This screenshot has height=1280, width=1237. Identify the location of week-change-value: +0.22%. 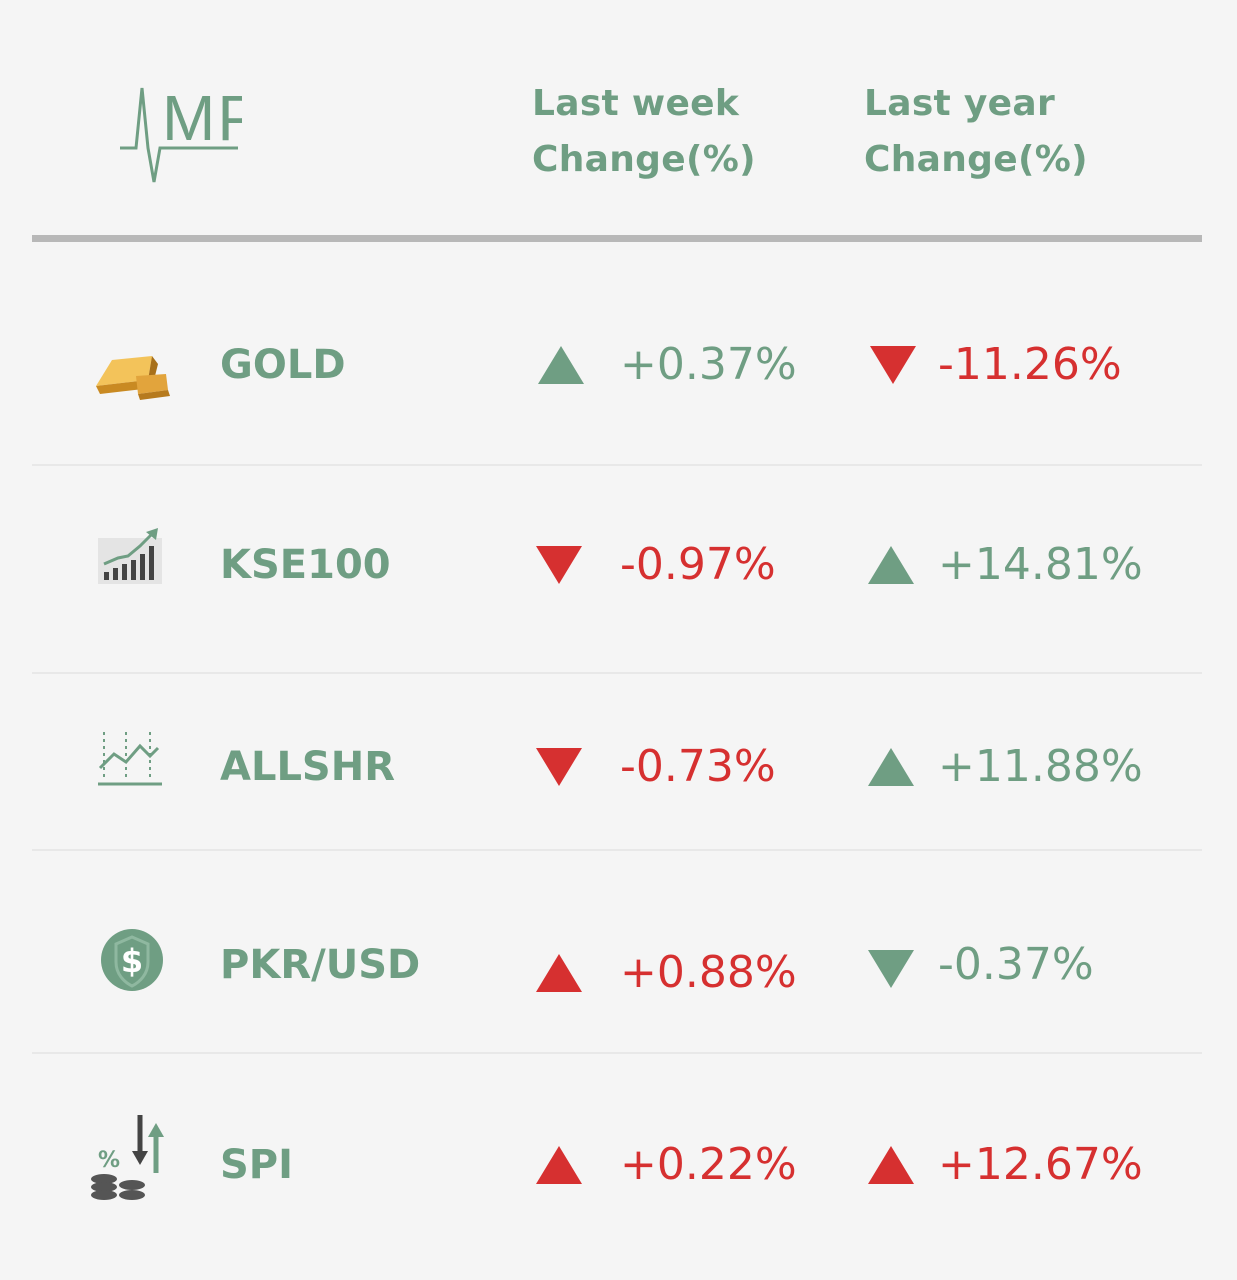
(708, 1164).